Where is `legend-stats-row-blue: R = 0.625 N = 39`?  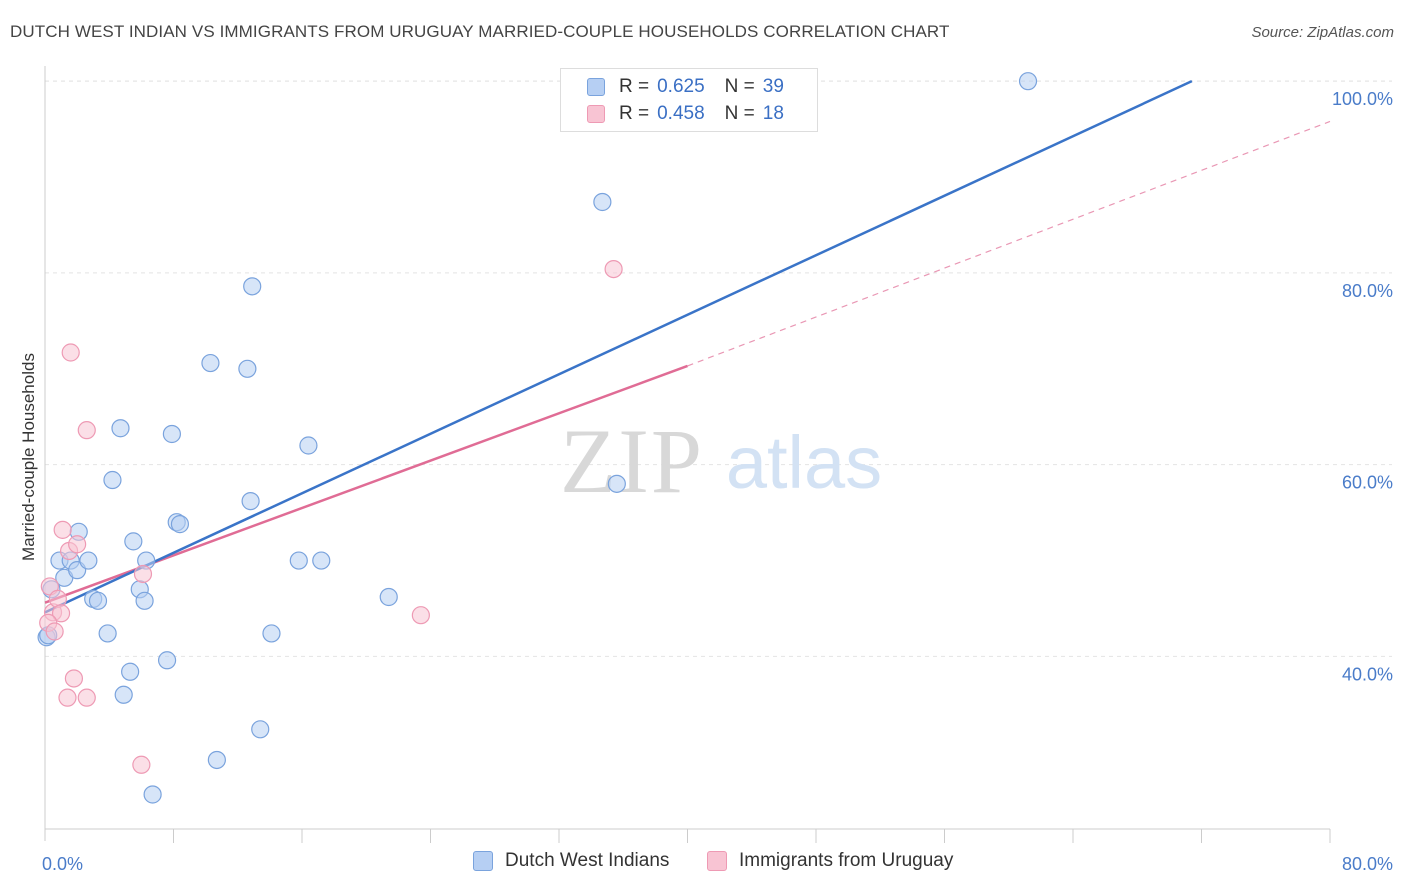 legend-stats-row-blue: R = 0.625 N = 39 is located at coordinates (685, 87).